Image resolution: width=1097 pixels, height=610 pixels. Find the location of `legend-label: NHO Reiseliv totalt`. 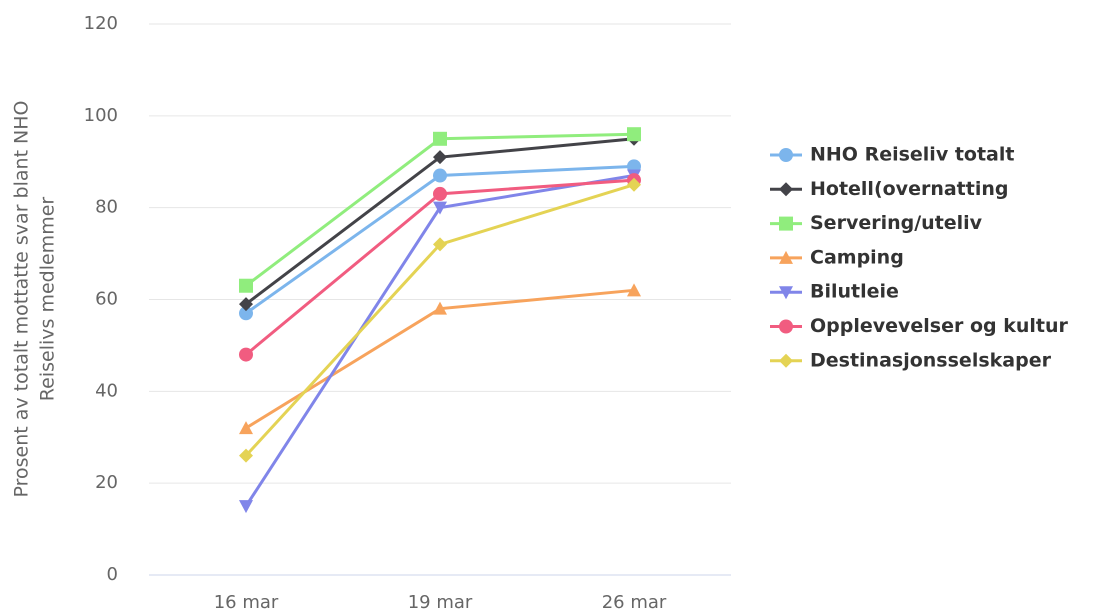

legend-label: NHO Reiseliv totalt is located at coordinates (912, 155).